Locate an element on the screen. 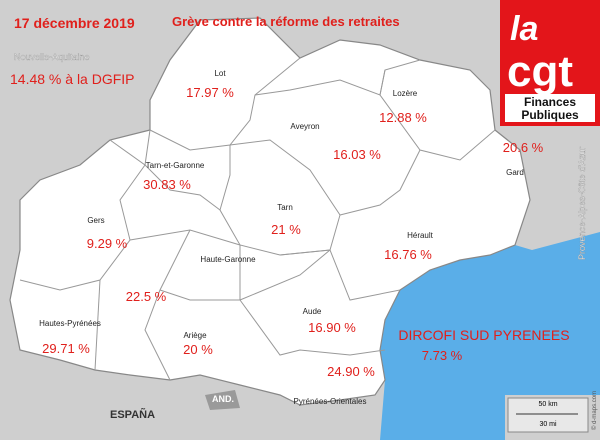 Image resolution: width=600 pixels, height=440 pixels. scale-mi: 30 mi is located at coordinates (548, 424).